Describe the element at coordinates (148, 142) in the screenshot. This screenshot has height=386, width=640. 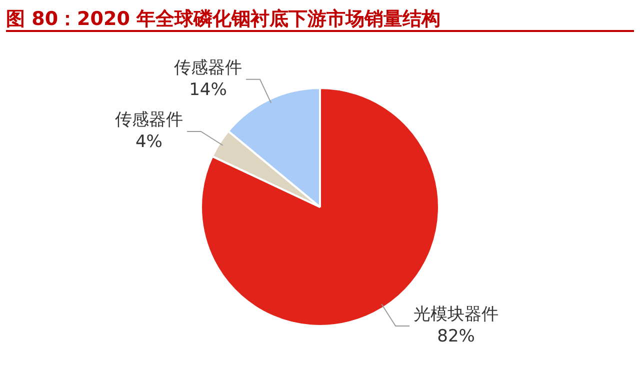
I see `data-label: 4%` at that location.